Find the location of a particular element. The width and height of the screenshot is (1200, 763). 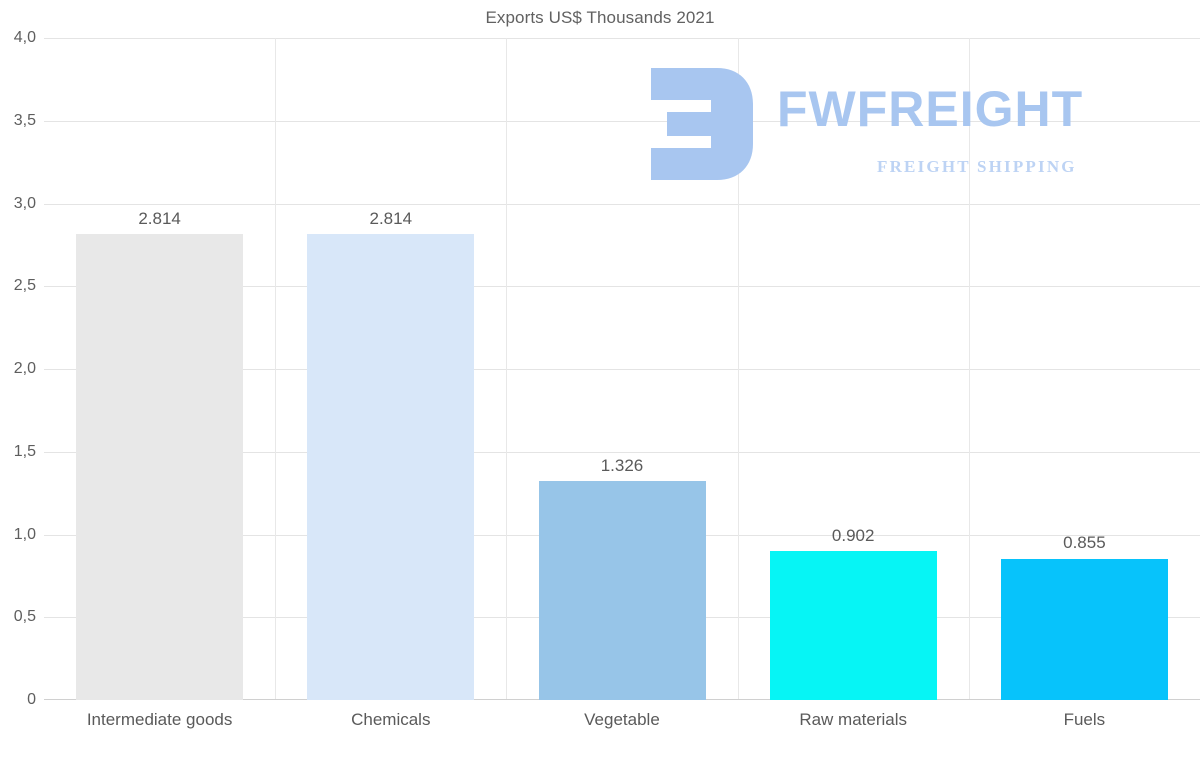

y-axis-tick-label: 2,5 is located at coordinates (24, 286).